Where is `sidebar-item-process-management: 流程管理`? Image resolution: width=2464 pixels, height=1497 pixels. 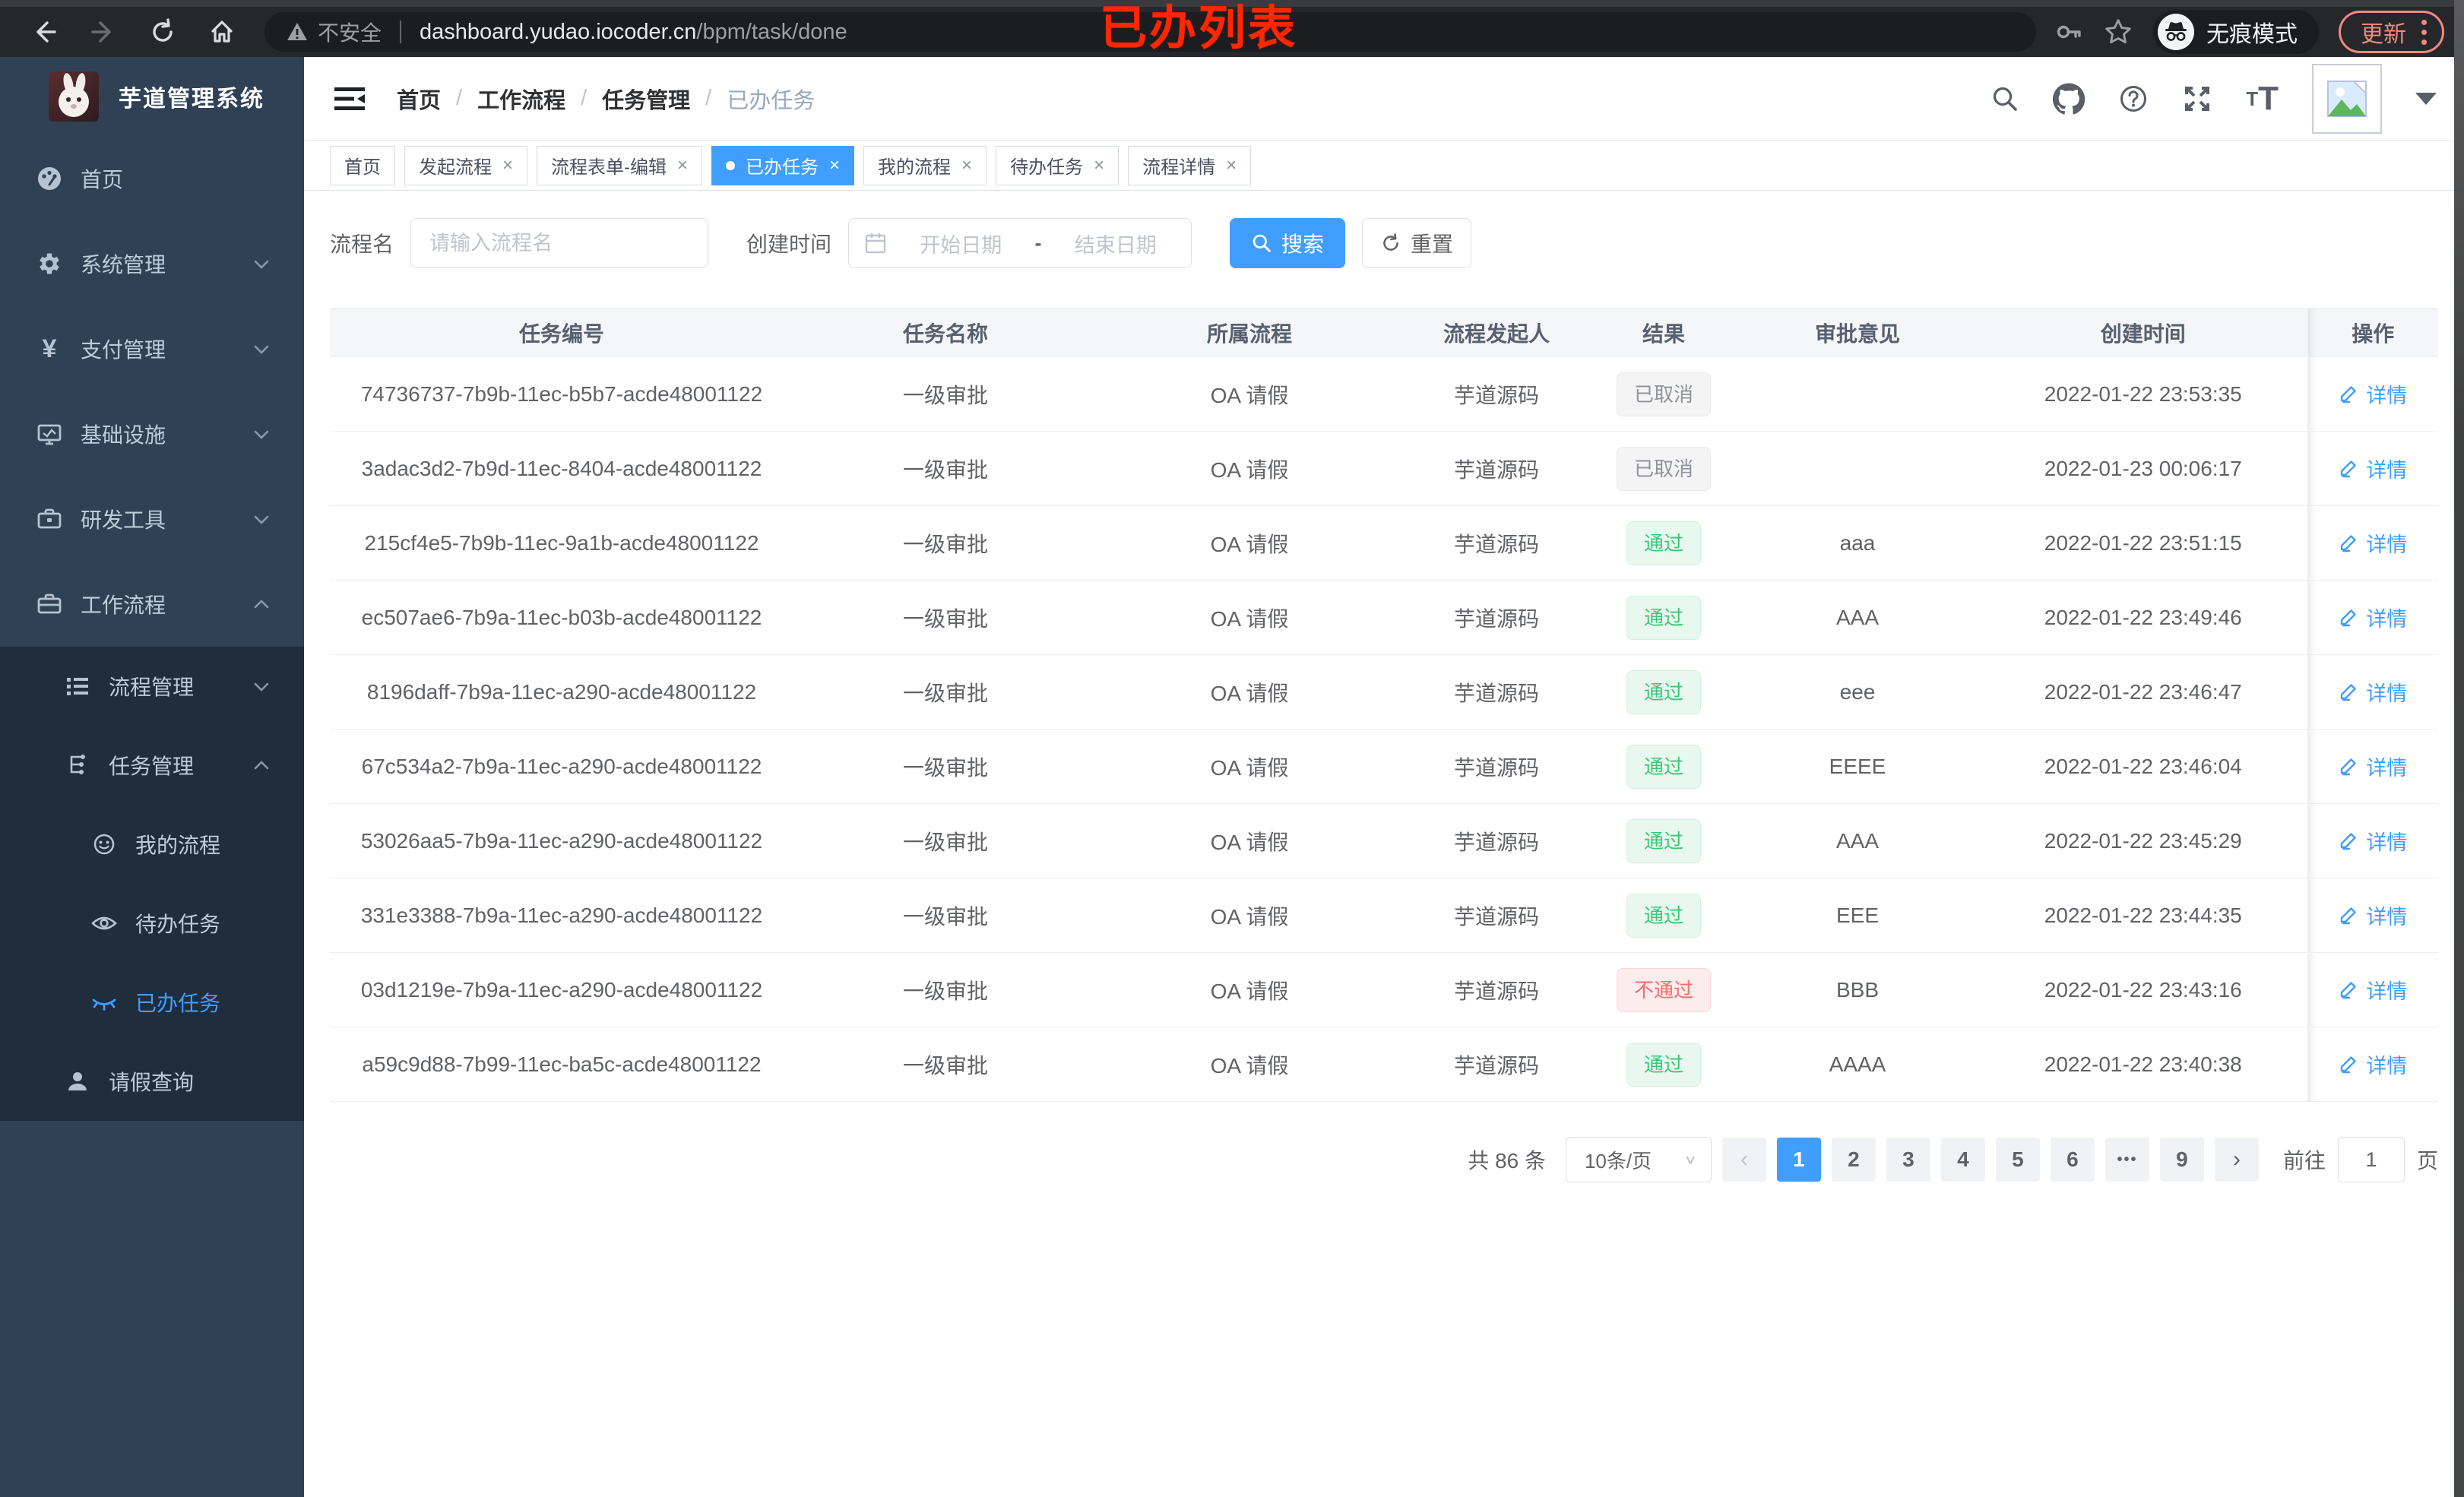 sidebar-item-process-management: 流程管理 is located at coordinates (152, 686).